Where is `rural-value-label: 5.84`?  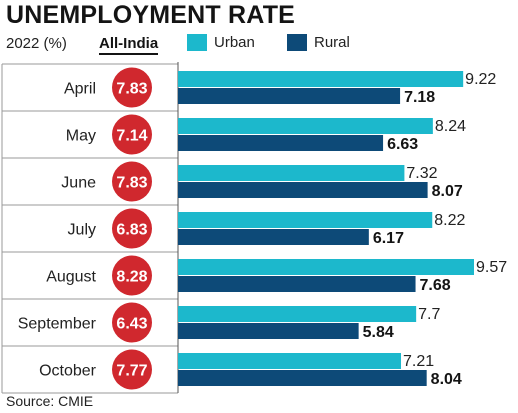
rural-value-label: 5.84 is located at coordinates (378, 332).